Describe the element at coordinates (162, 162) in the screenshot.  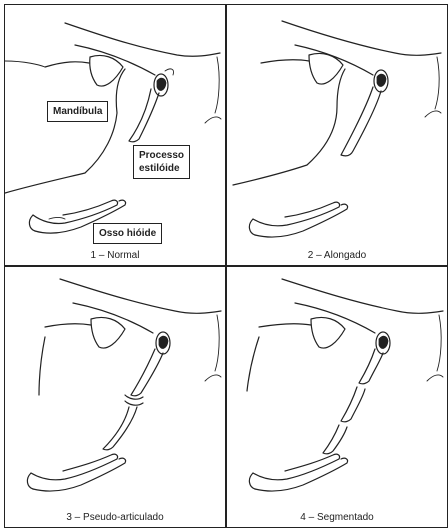
I see `styloid-process-label: Processo estilóide` at that location.